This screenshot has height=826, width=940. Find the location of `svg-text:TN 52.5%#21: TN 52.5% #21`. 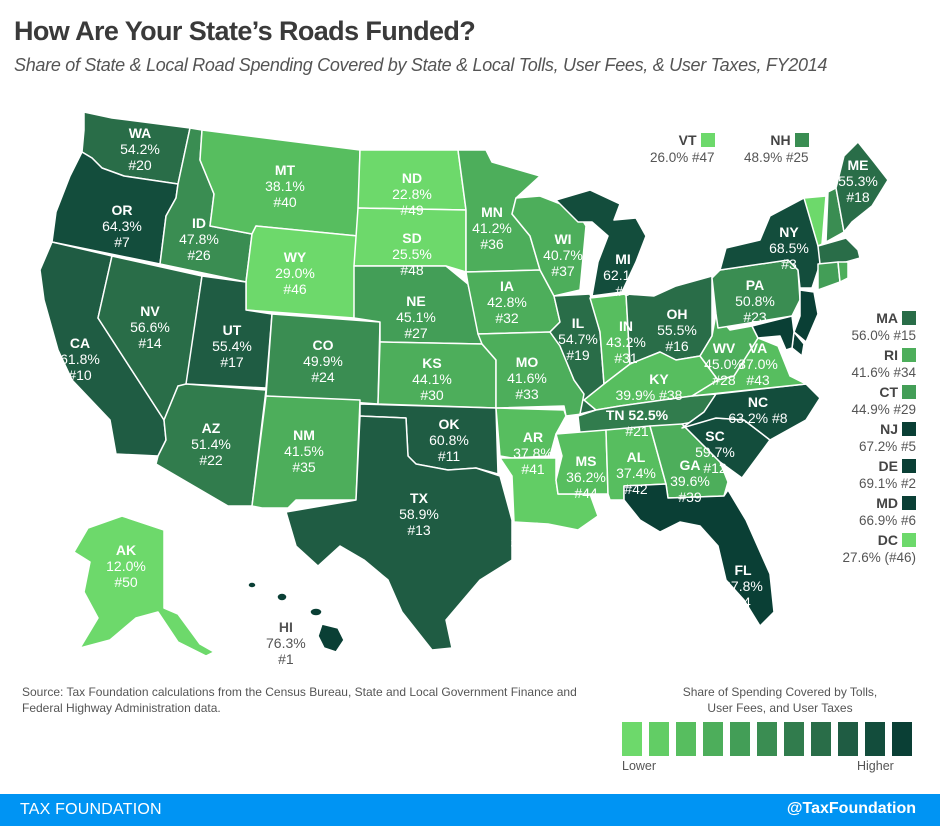

svg-text:TN 52.5%#21: TN 52.5% #21 is located at coordinates (637, 423).